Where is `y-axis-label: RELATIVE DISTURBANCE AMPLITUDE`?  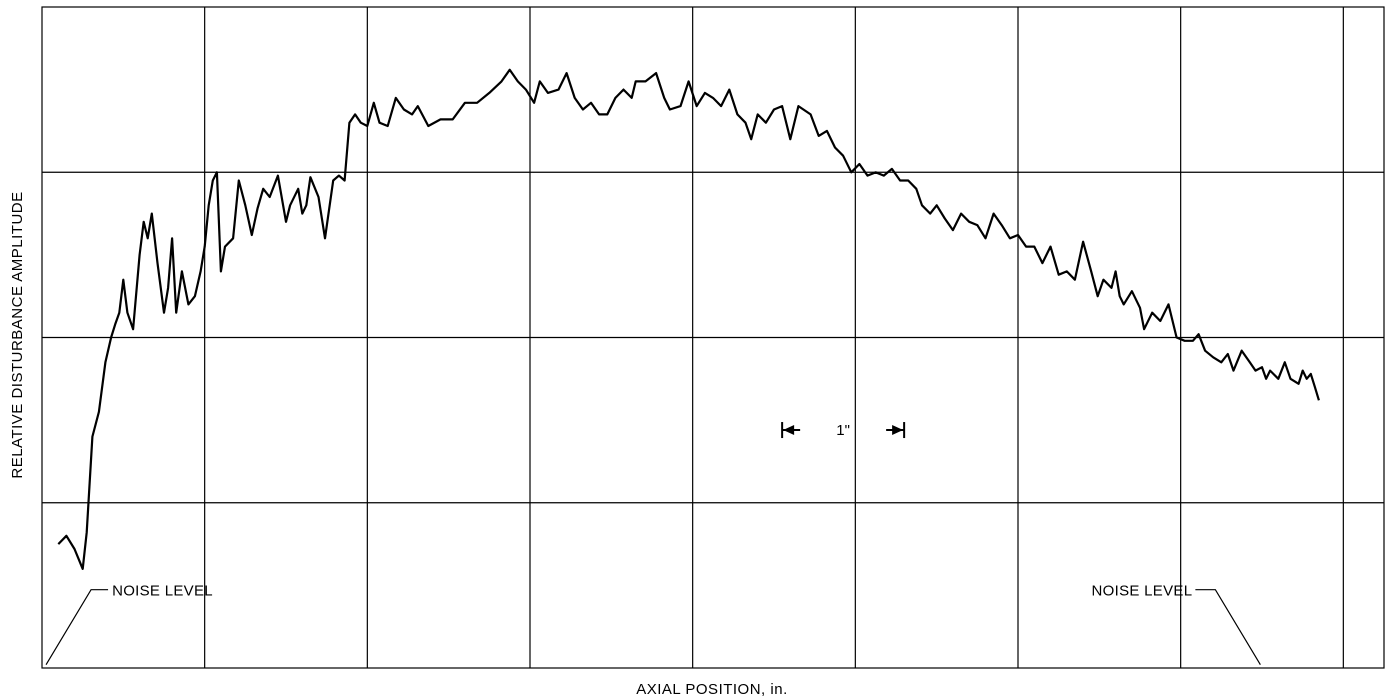
y-axis-label: RELATIVE DISTURBANCE AMPLITUDE is located at coordinates (17, 334).